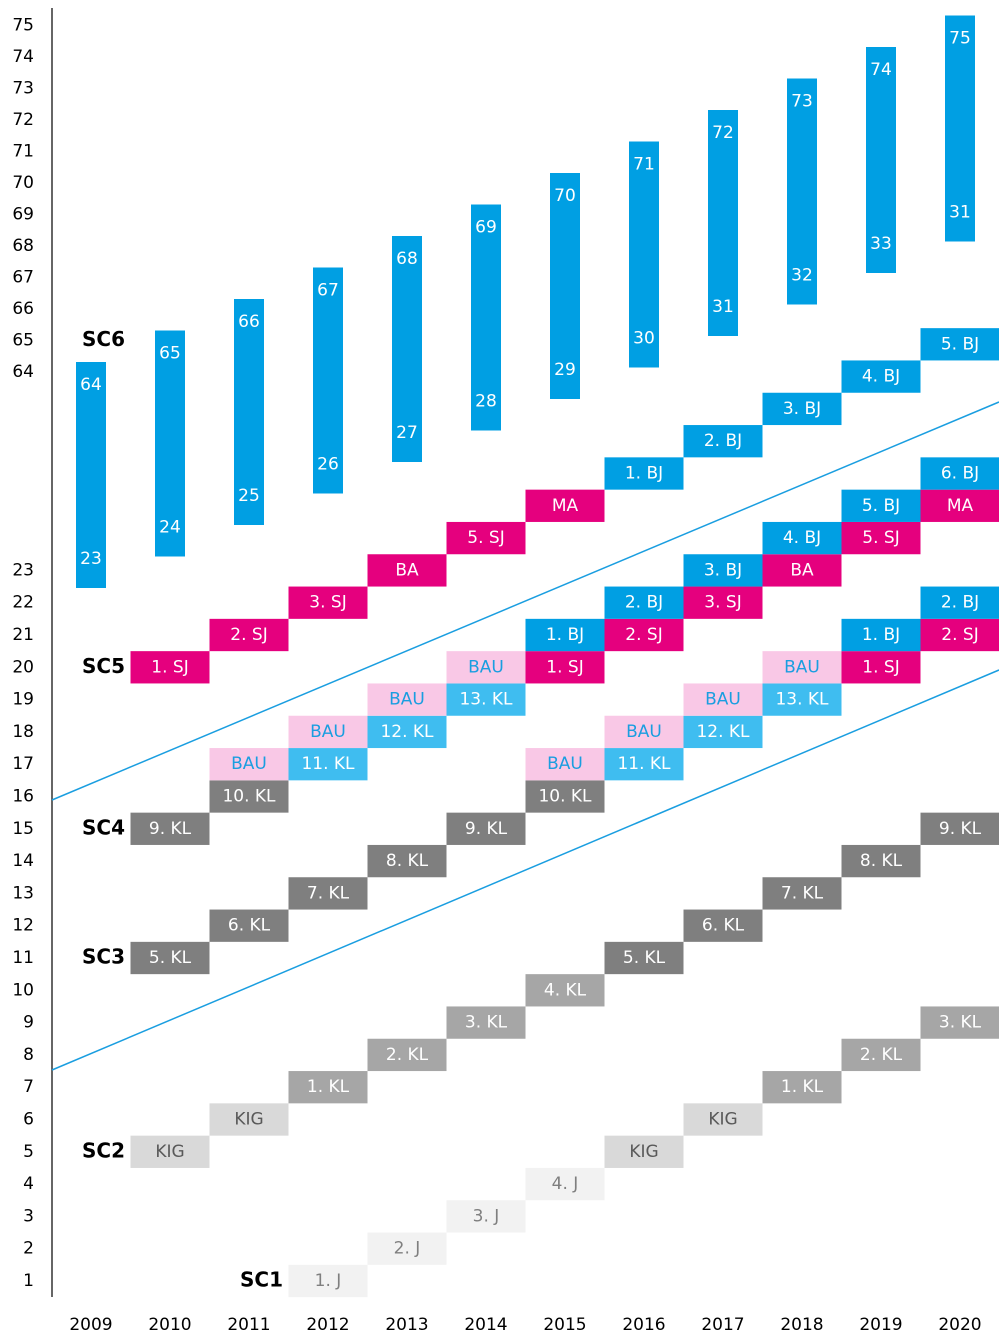 The width and height of the screenshot is (999, 1337). What do you see at coordinates (23, 372) in the screenshot?
I see `row-label: 64` at bounding box center [23, 372].